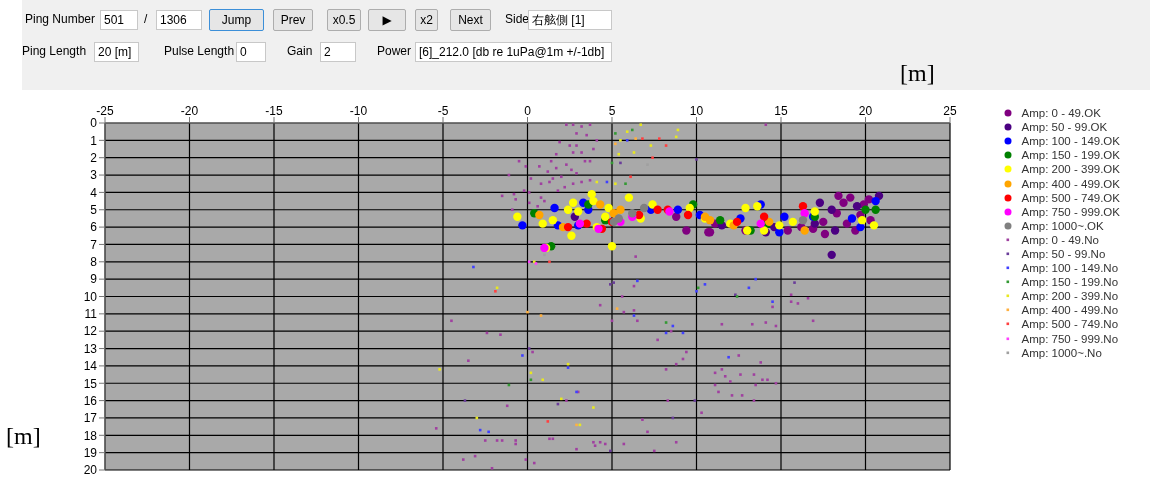  I want to click on y-tick-label: 9, so click(94, 279).